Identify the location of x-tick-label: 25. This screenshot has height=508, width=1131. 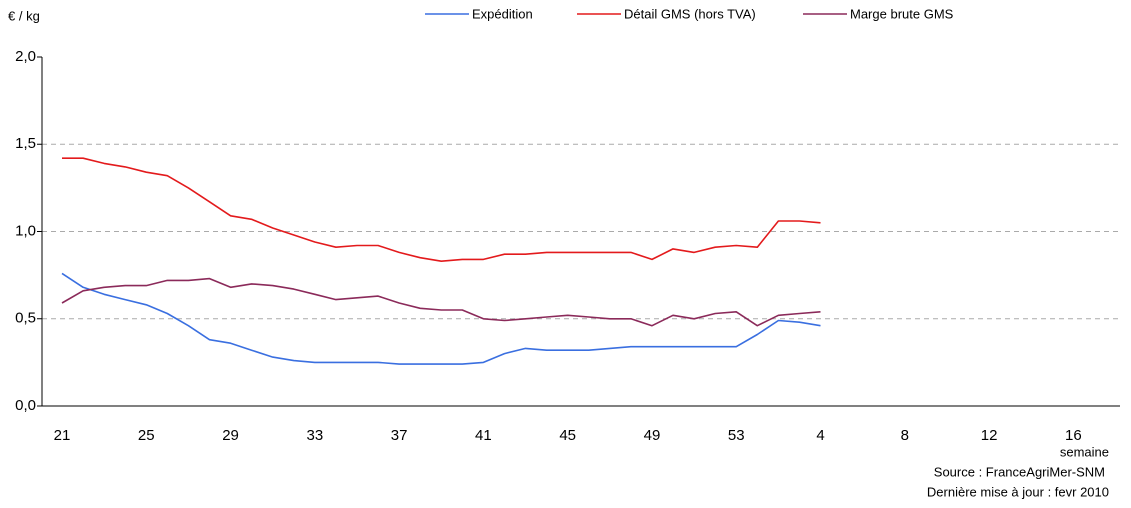
(146, 435).